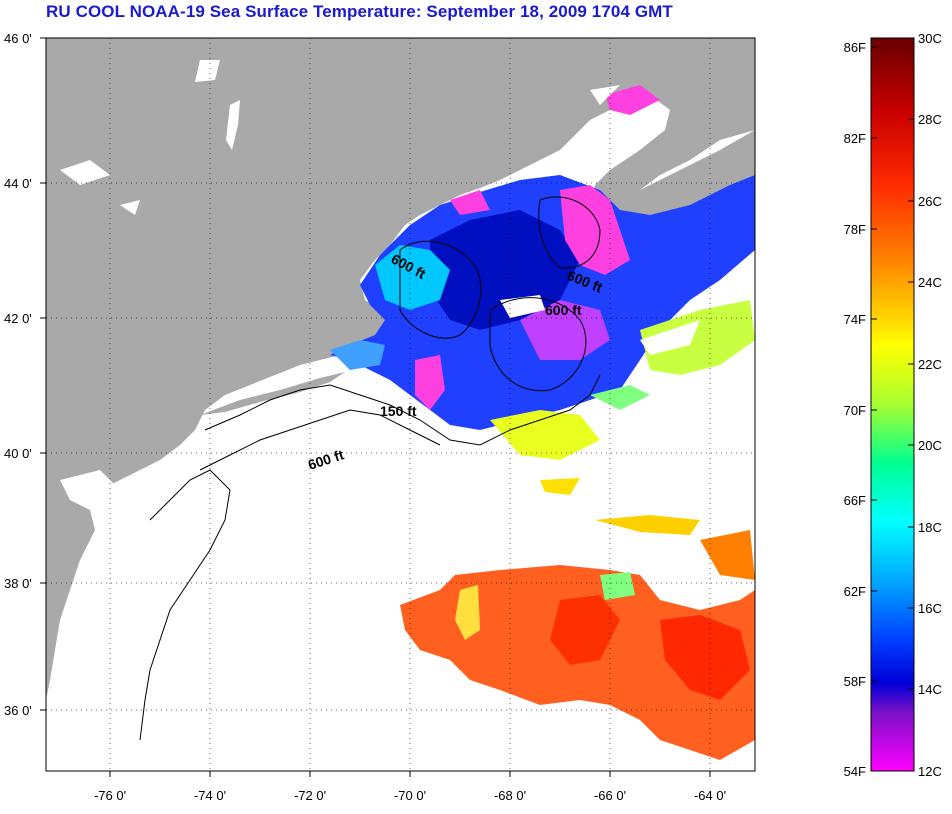 The image size is (952, 814). I want to click on lon-label: -70 0', so click(410, 795).